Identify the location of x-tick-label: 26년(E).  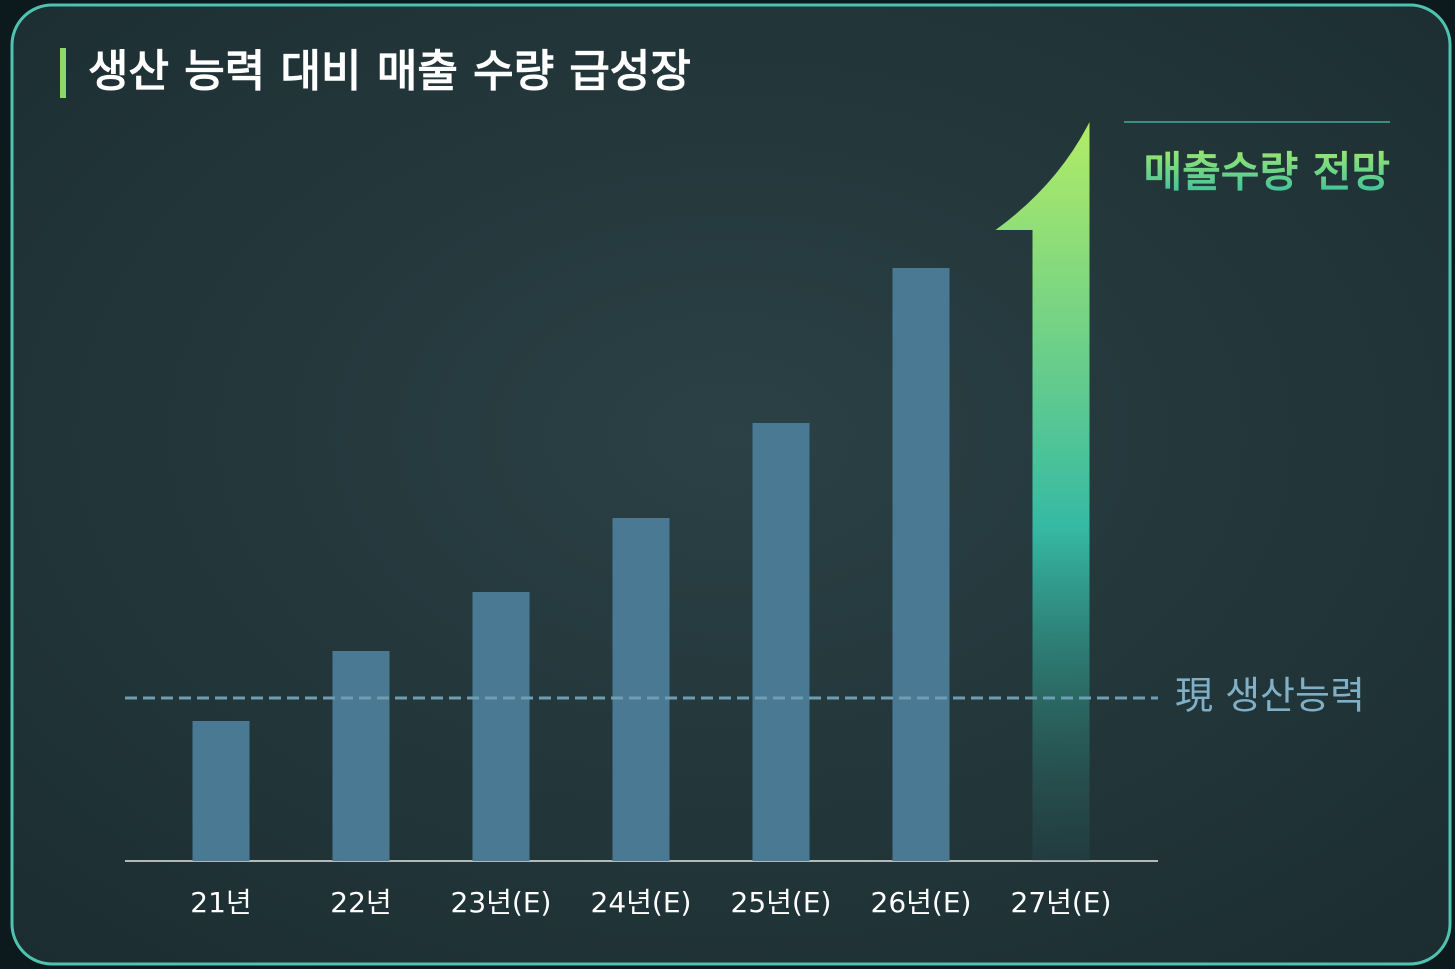
(921, 902).